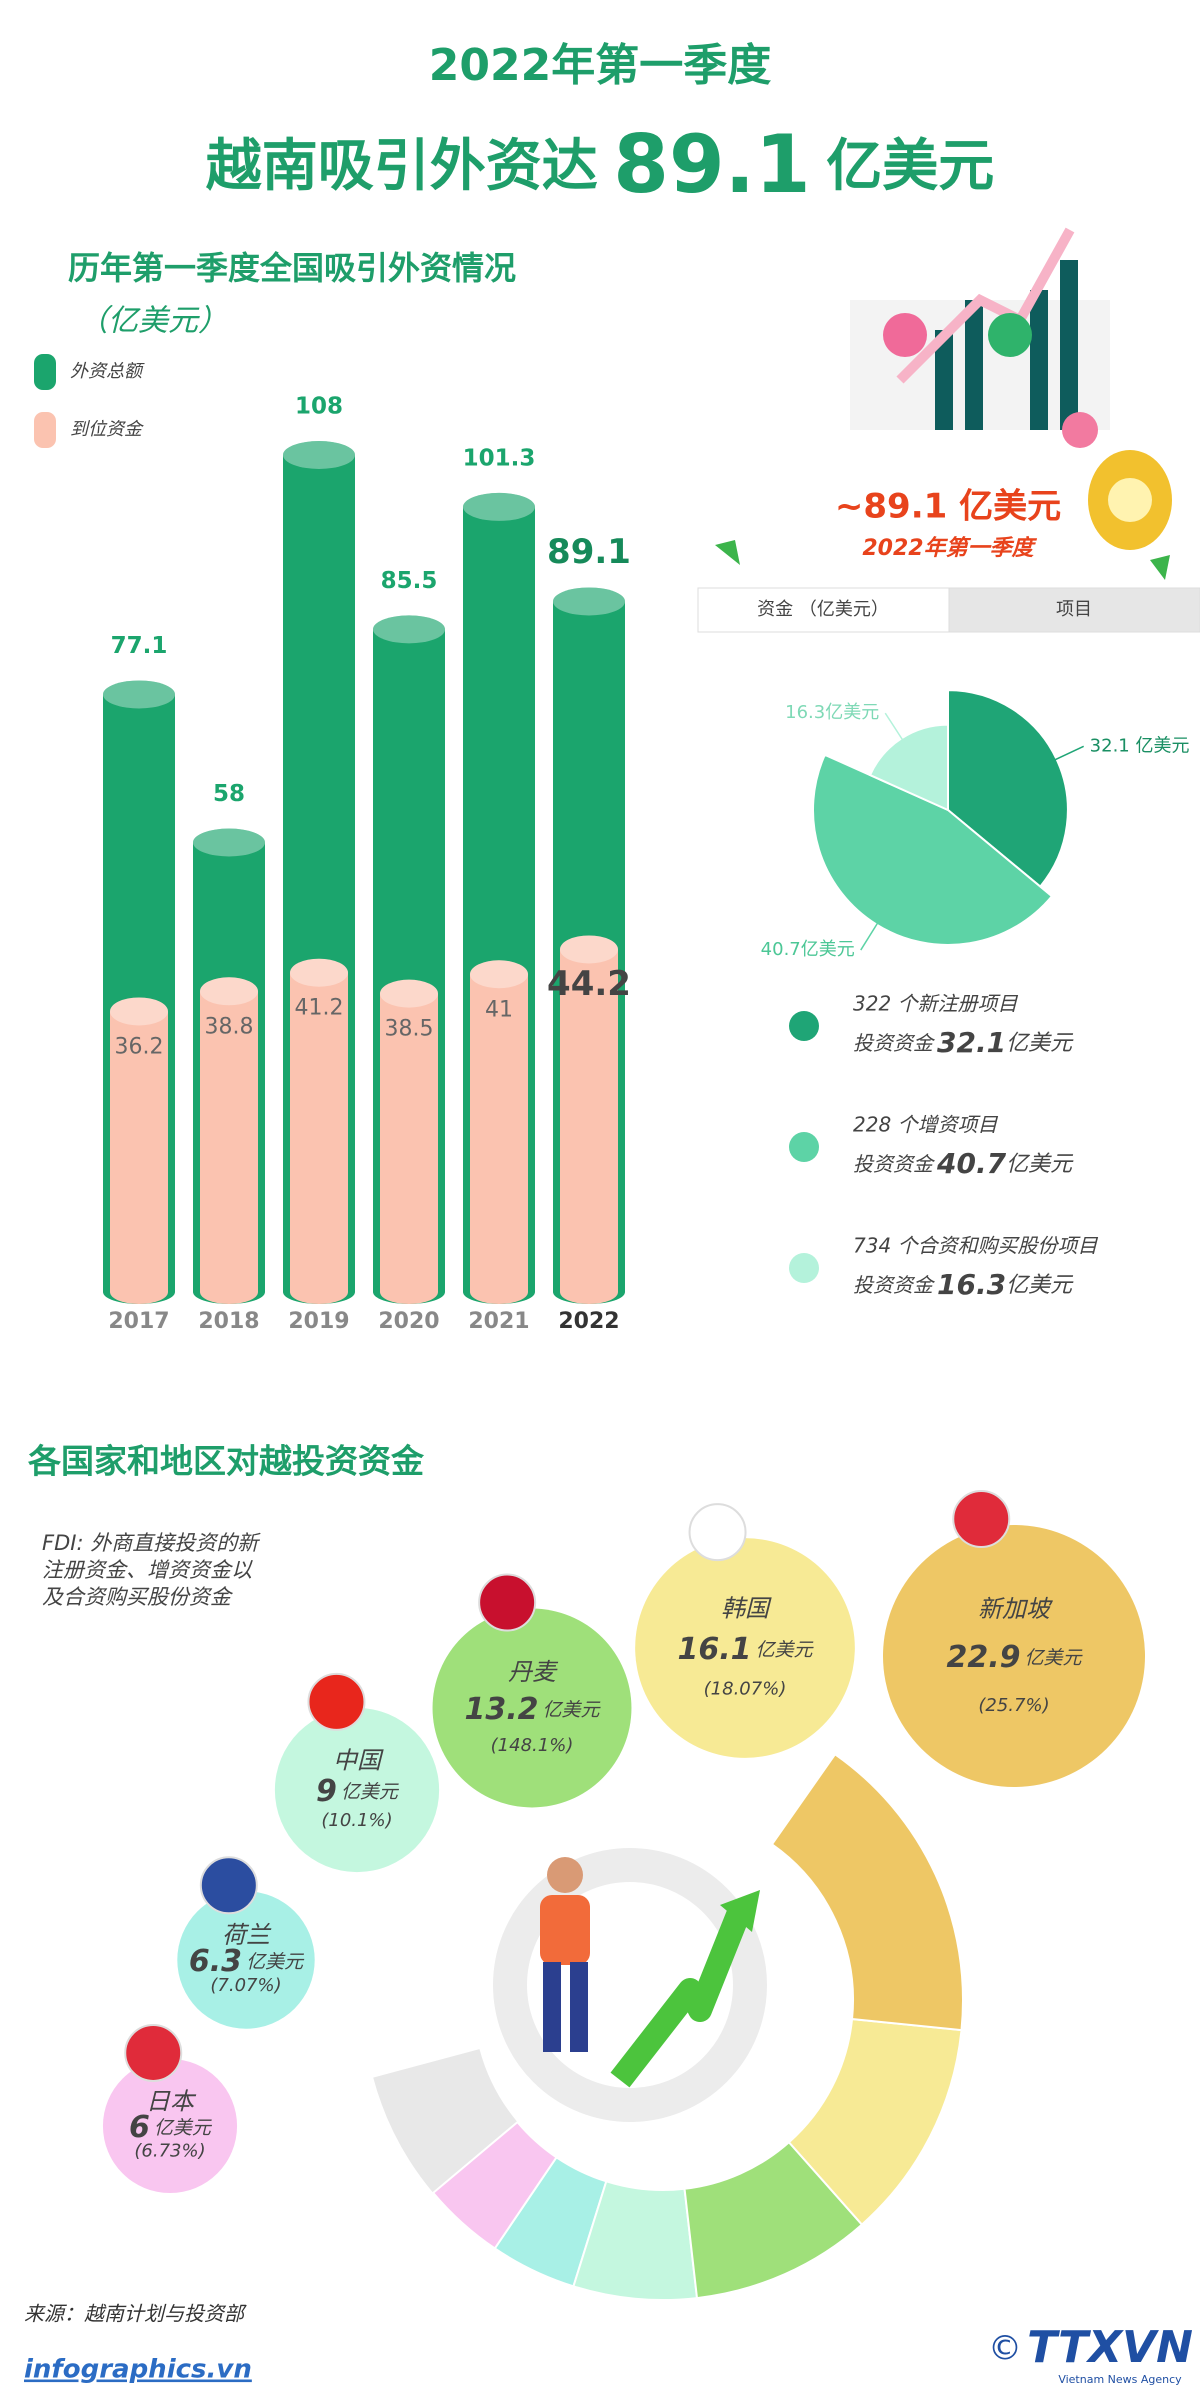 The height and width of the screenshot is (2400, 1200). Describe the element at coordinates (358, 1791) in the screenshot. I see `country-value: 9 亿美元` at that location.